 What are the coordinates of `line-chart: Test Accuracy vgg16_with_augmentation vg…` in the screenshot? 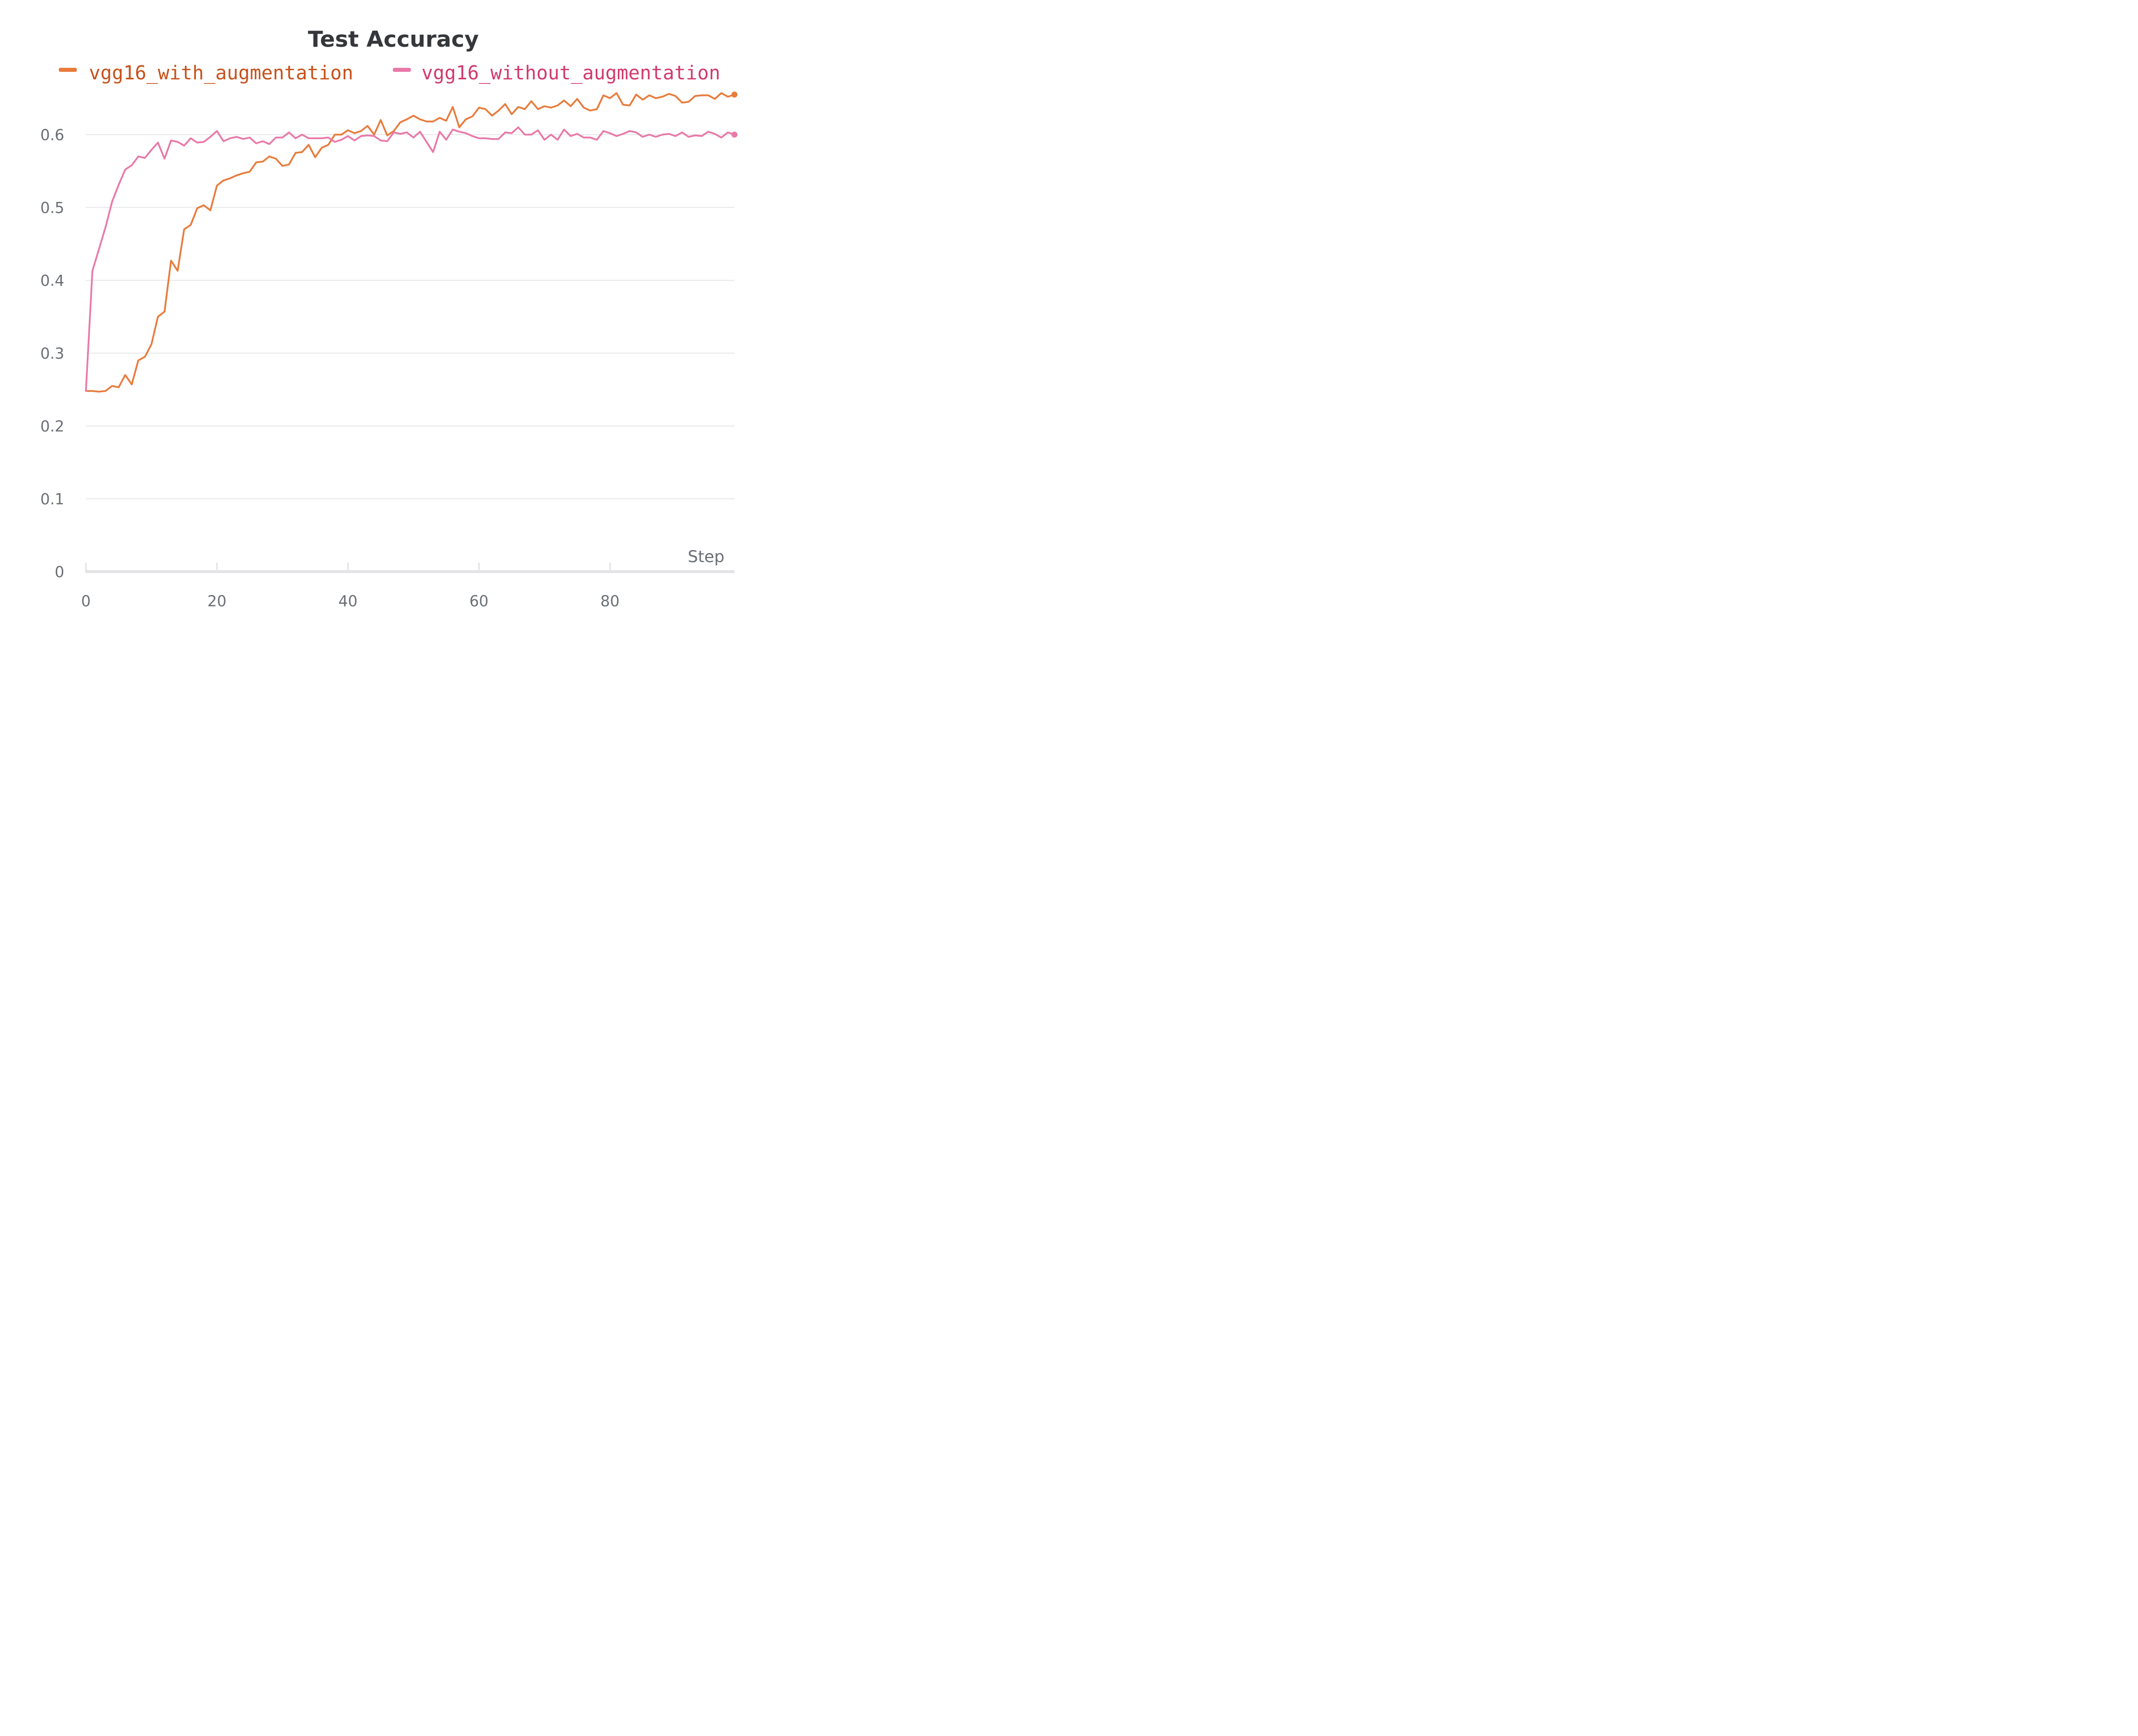 It's located at (389, 318).